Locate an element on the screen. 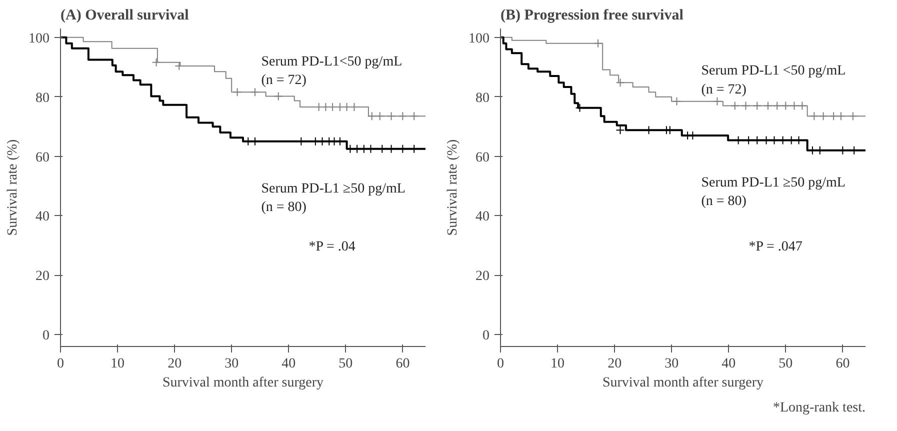  chart-title: (B) Progression free survival is located at coordinates (592, 16).